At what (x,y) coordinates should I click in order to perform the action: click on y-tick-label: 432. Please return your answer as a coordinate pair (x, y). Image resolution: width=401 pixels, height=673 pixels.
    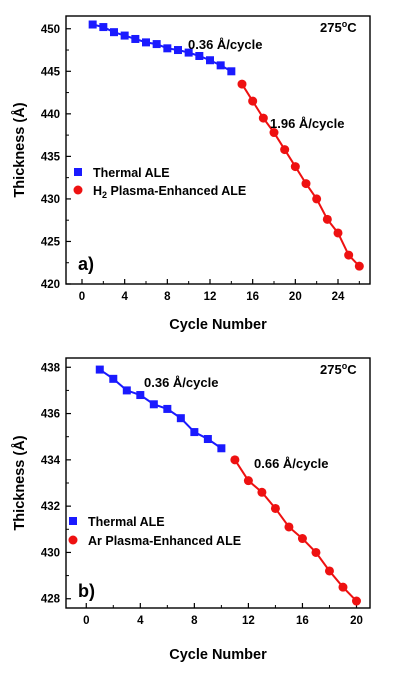
    Looking at the image, I should click on (50, 507).